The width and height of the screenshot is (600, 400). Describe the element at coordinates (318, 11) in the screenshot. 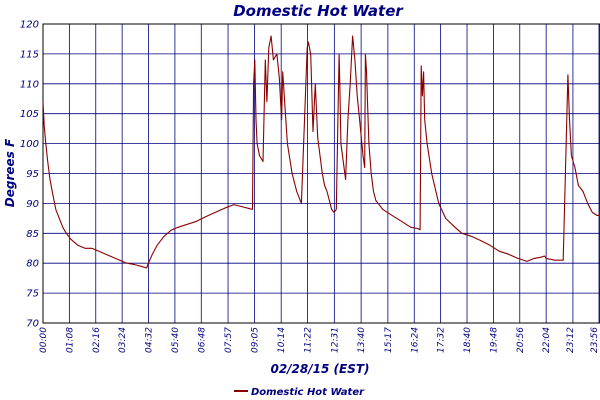

I see `chart-title: Domestic Hot Water` at that location.